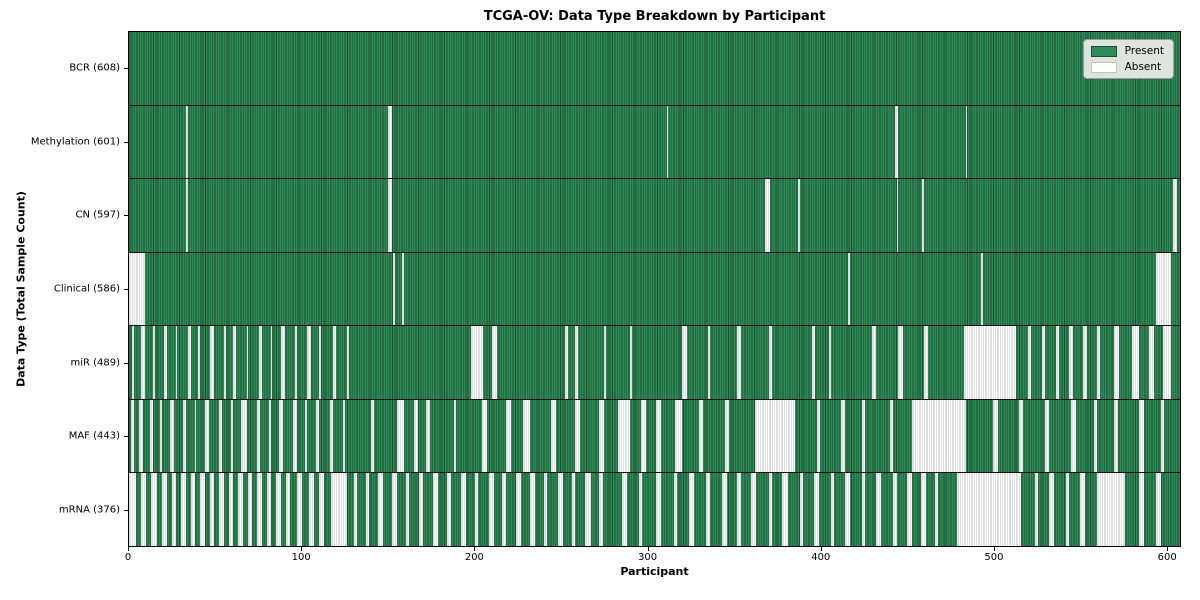  What do you see at coordinates (994, 557) in the screenshot?
I see `x-tick-label: 500` at bounding box center [994, 557].